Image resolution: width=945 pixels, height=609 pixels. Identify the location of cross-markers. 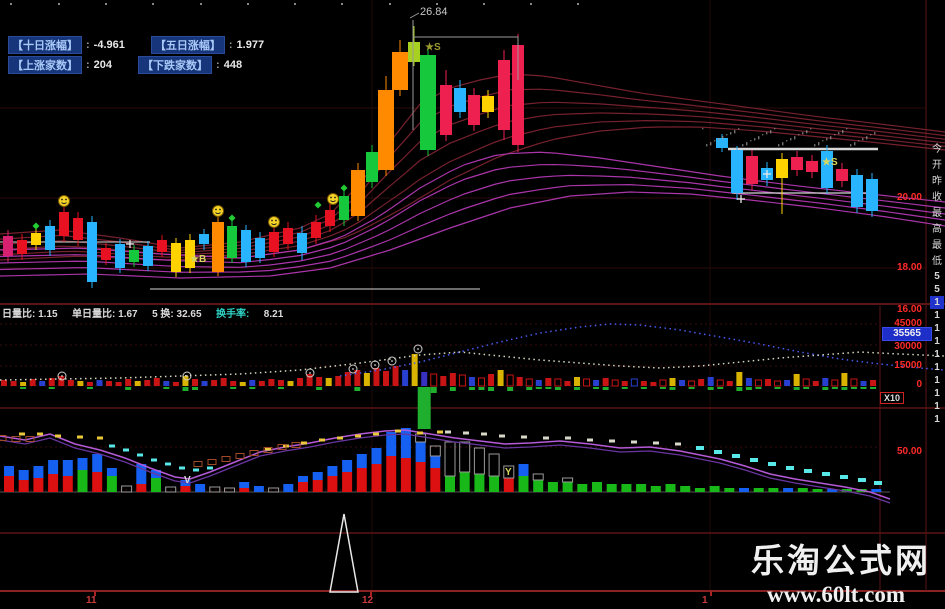
(448, 209).